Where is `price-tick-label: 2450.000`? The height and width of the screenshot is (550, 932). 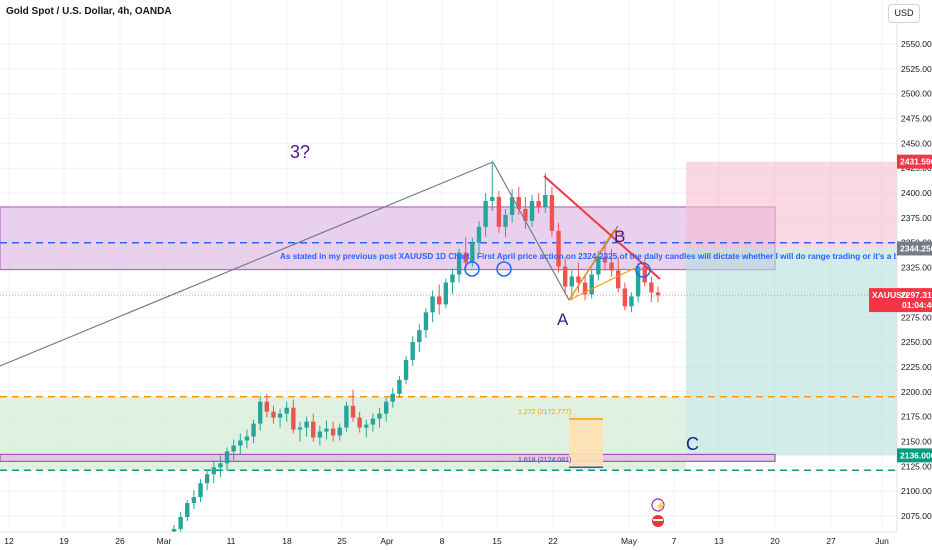
price-tick-label: 2450.000 is located at coordinates (916, 143).